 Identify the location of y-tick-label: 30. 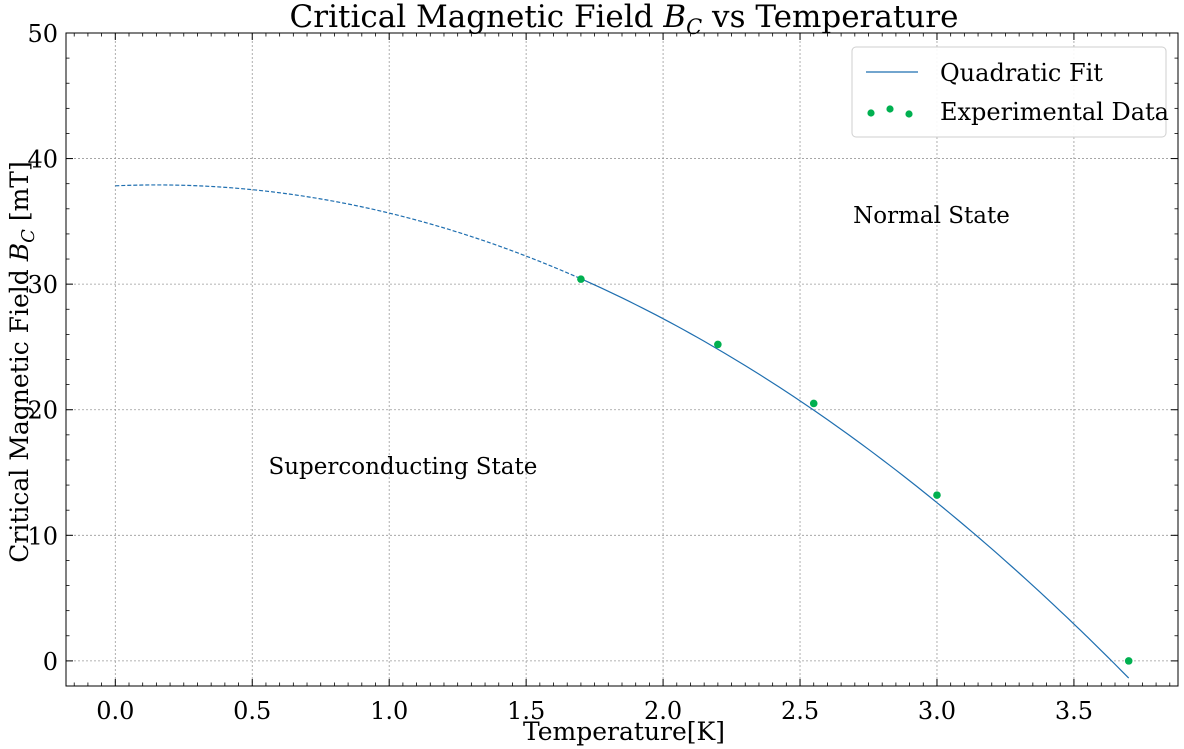
(42, 285).